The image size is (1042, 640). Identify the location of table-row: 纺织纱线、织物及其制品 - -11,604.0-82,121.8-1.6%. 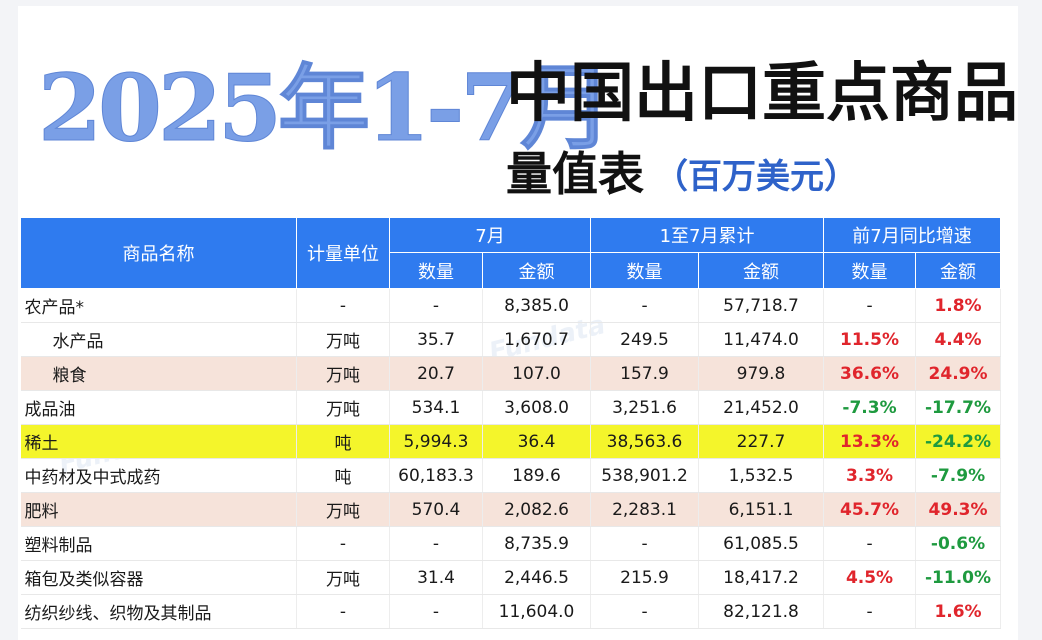
(511, 611).